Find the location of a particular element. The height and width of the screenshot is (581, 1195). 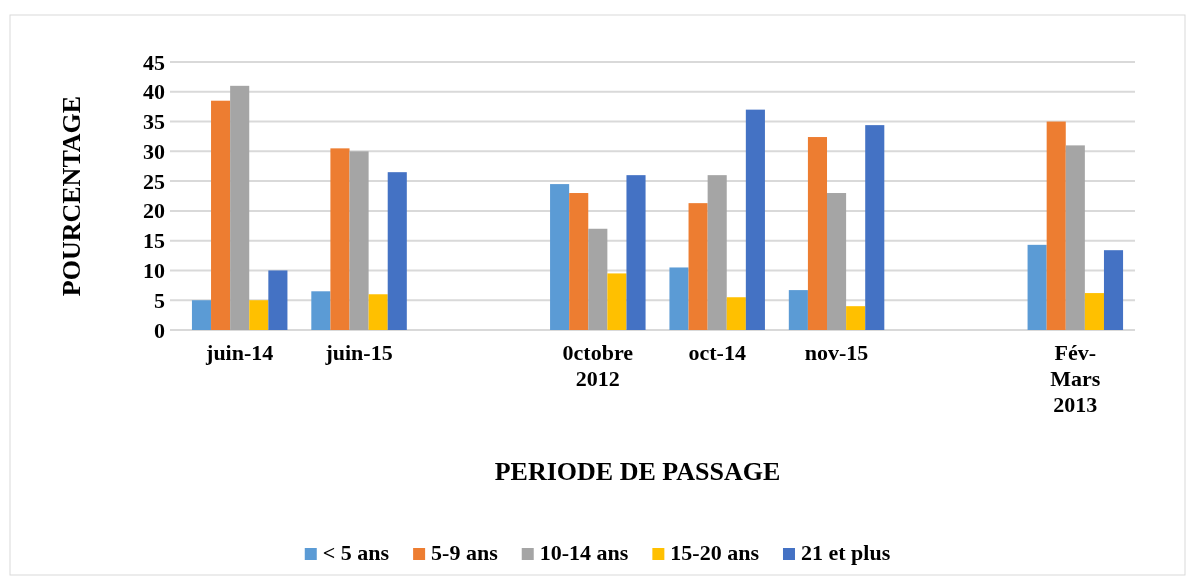

y-tick-label: 0 is located at coordinates (159, 330).